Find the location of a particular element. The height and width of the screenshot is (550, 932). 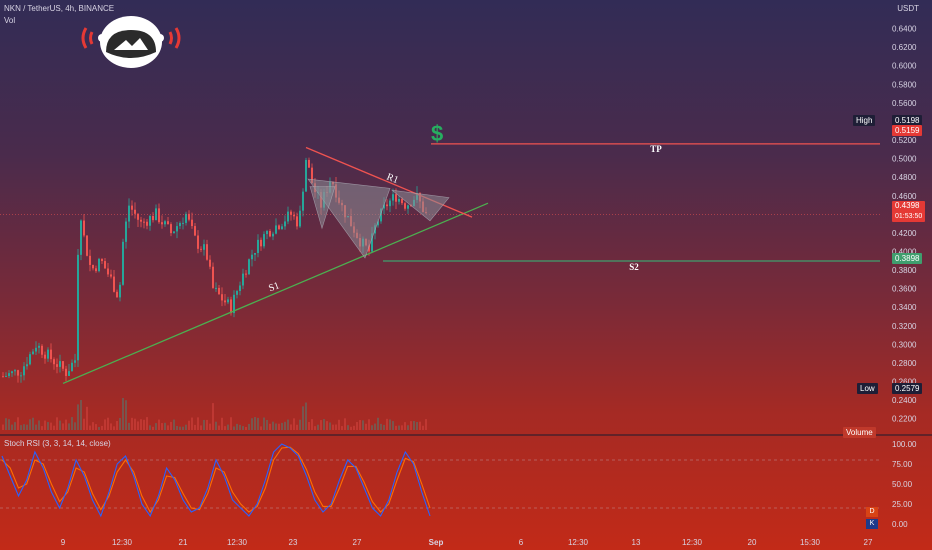

low-label: Low is located at coordinates (867, 388).